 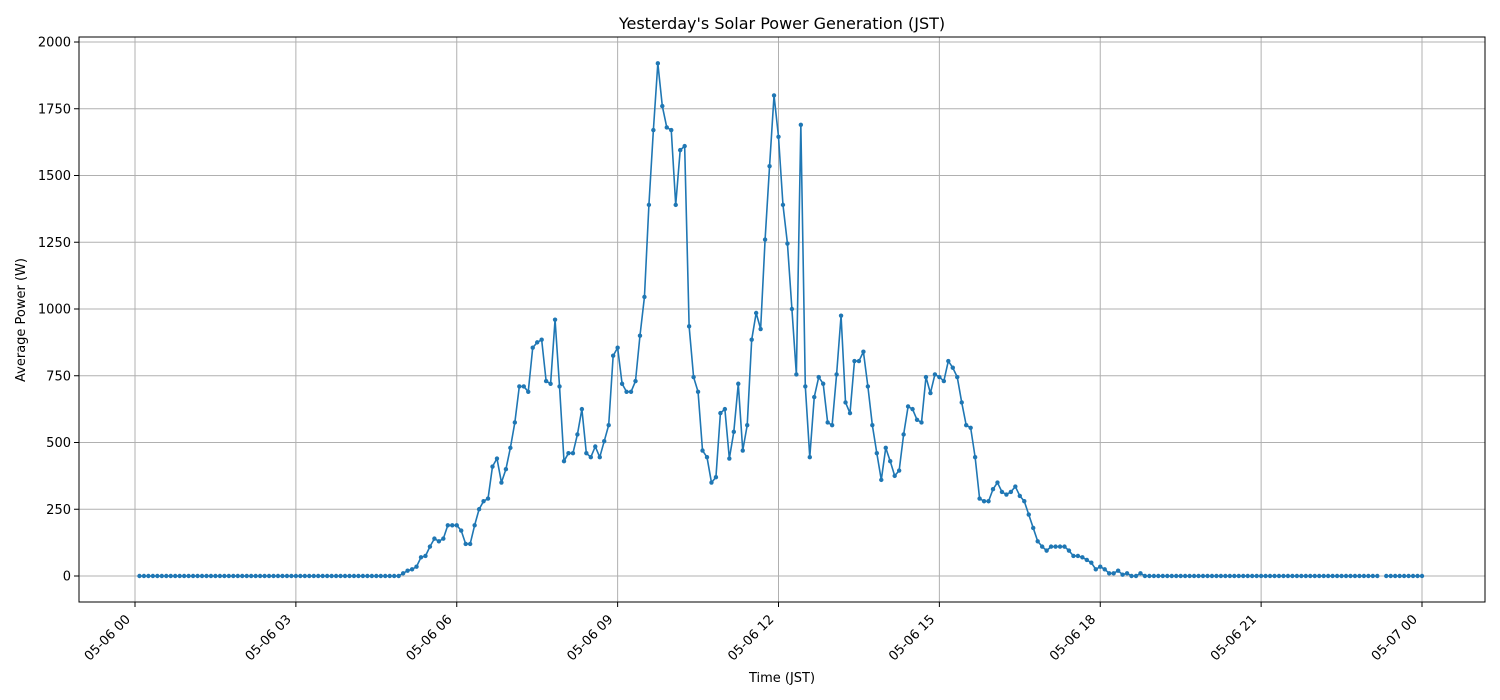 I want to click on y-axis-label: Average Power (W), so click(x=21, y=320).